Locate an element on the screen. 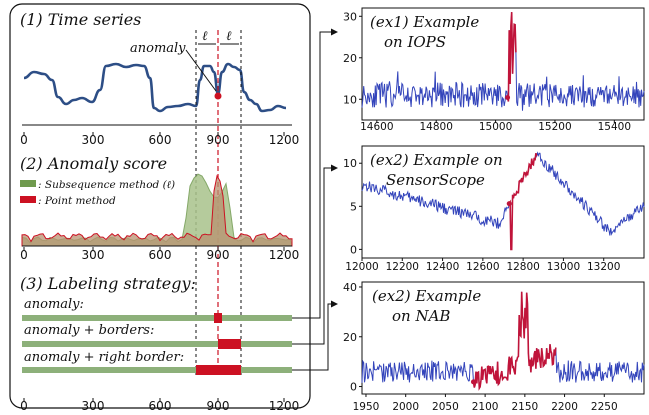  strategy-right-border-mark is located at coordinates (218, 370).